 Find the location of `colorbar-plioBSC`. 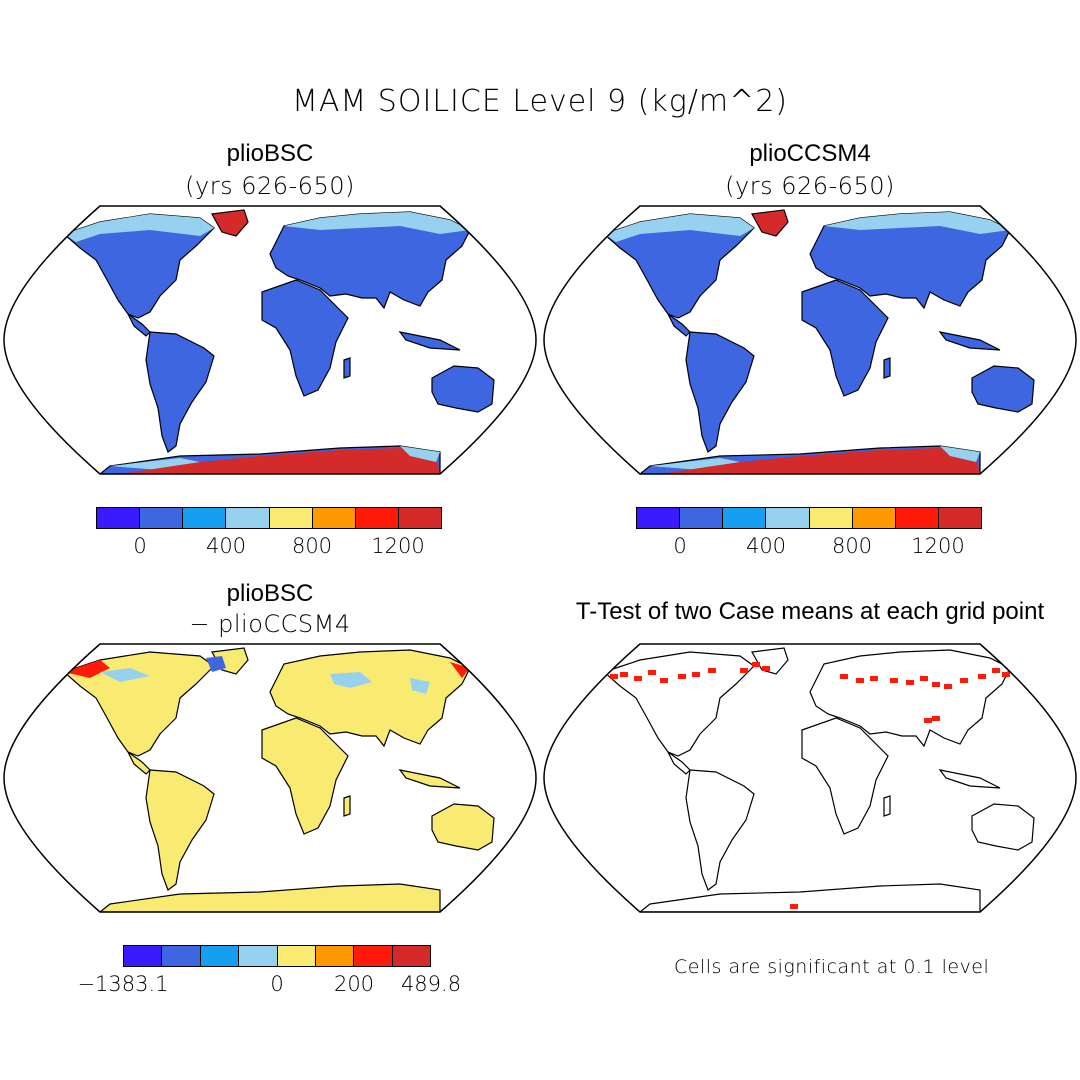

colorbar-plioBSC is located at coordinates (269, 518).